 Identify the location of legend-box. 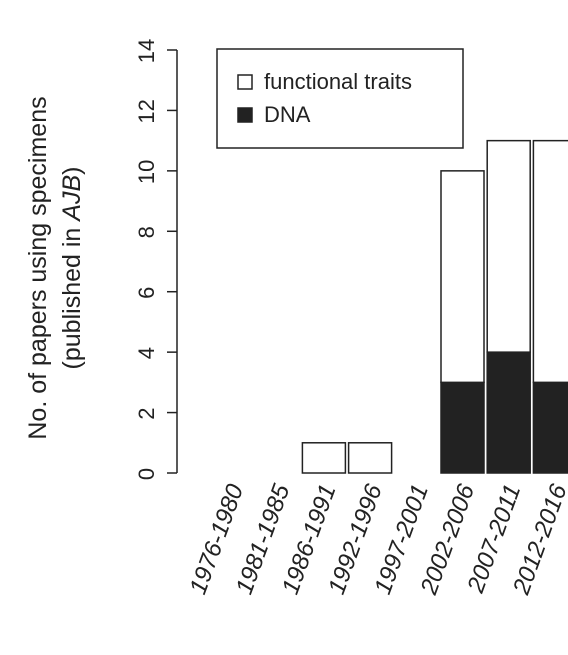
(340, 98).